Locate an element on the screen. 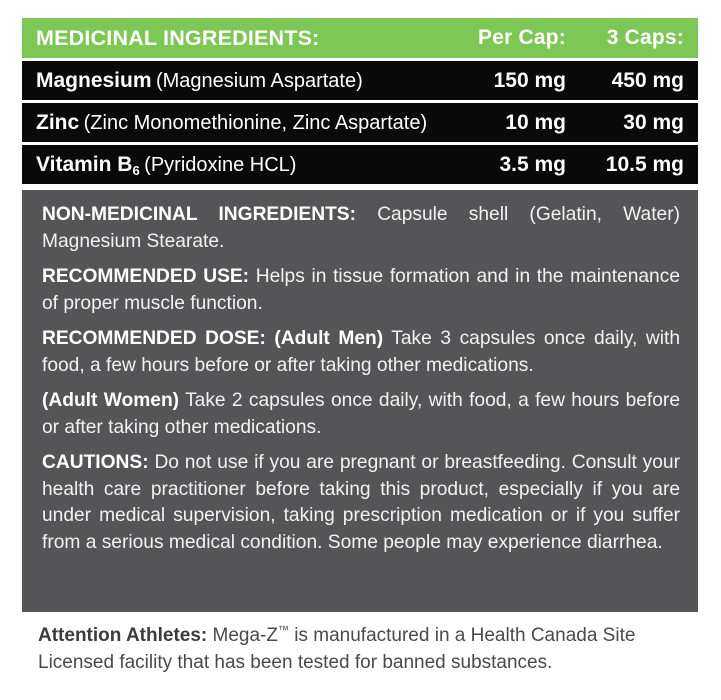 The height and width of the screenshot is (700, 721). ingredient-per-cap-value: 3.5 mg is located at coordinates (532, 164).